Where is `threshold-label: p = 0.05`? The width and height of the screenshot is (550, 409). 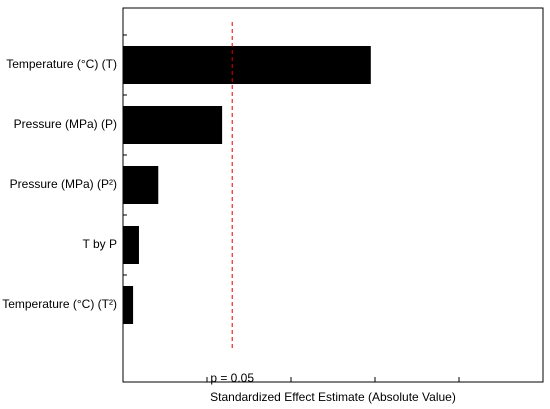 threshold-label: p = 0.05 is located at coordinates (232, 378).